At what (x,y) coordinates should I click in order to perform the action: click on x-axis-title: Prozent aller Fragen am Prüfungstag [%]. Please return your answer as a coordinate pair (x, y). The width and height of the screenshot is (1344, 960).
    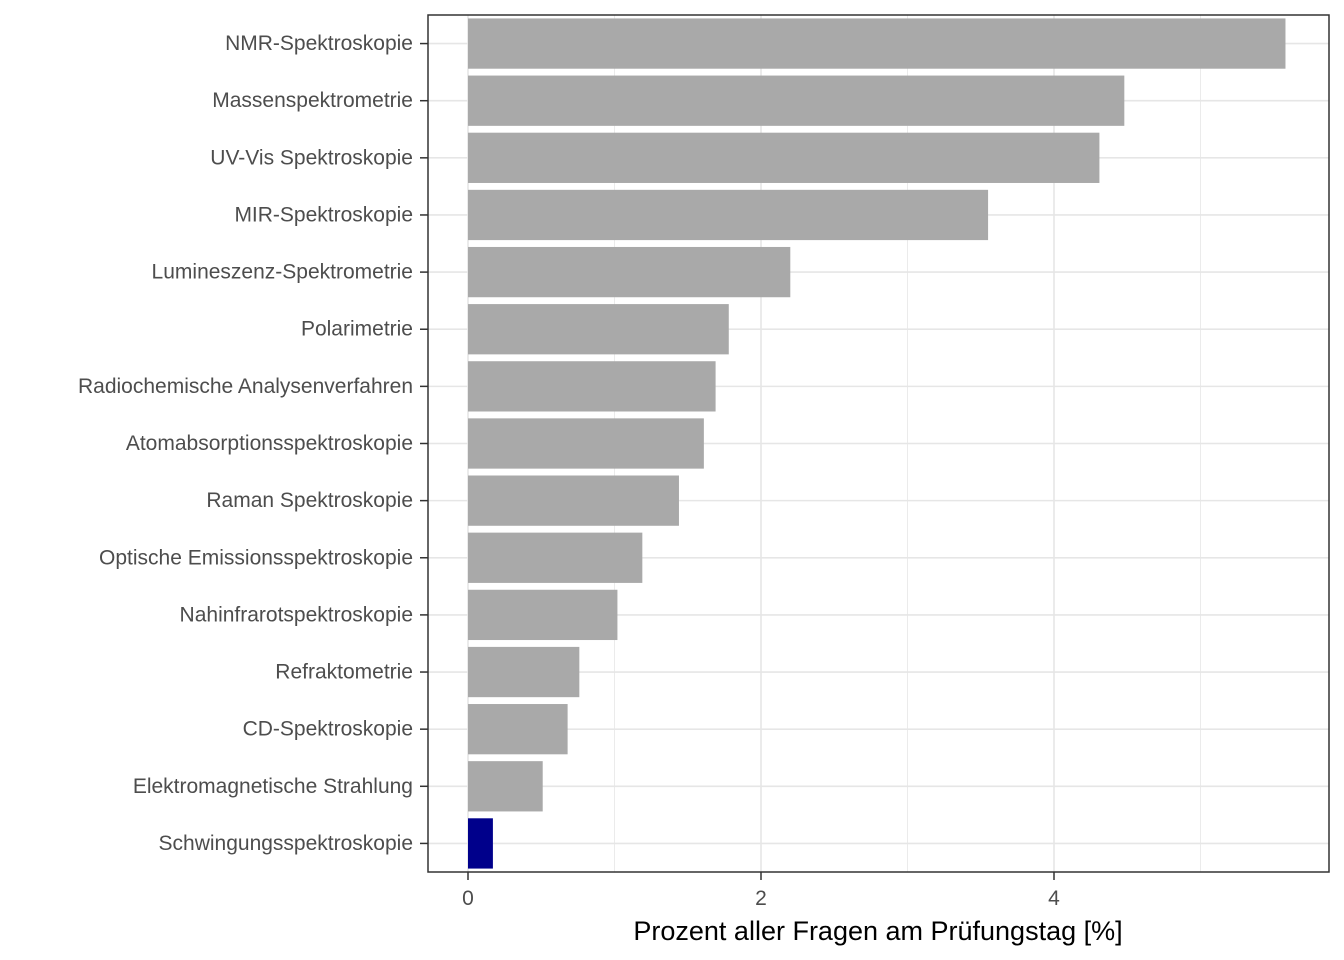
    Looking at the image, I should click on (877, 931).